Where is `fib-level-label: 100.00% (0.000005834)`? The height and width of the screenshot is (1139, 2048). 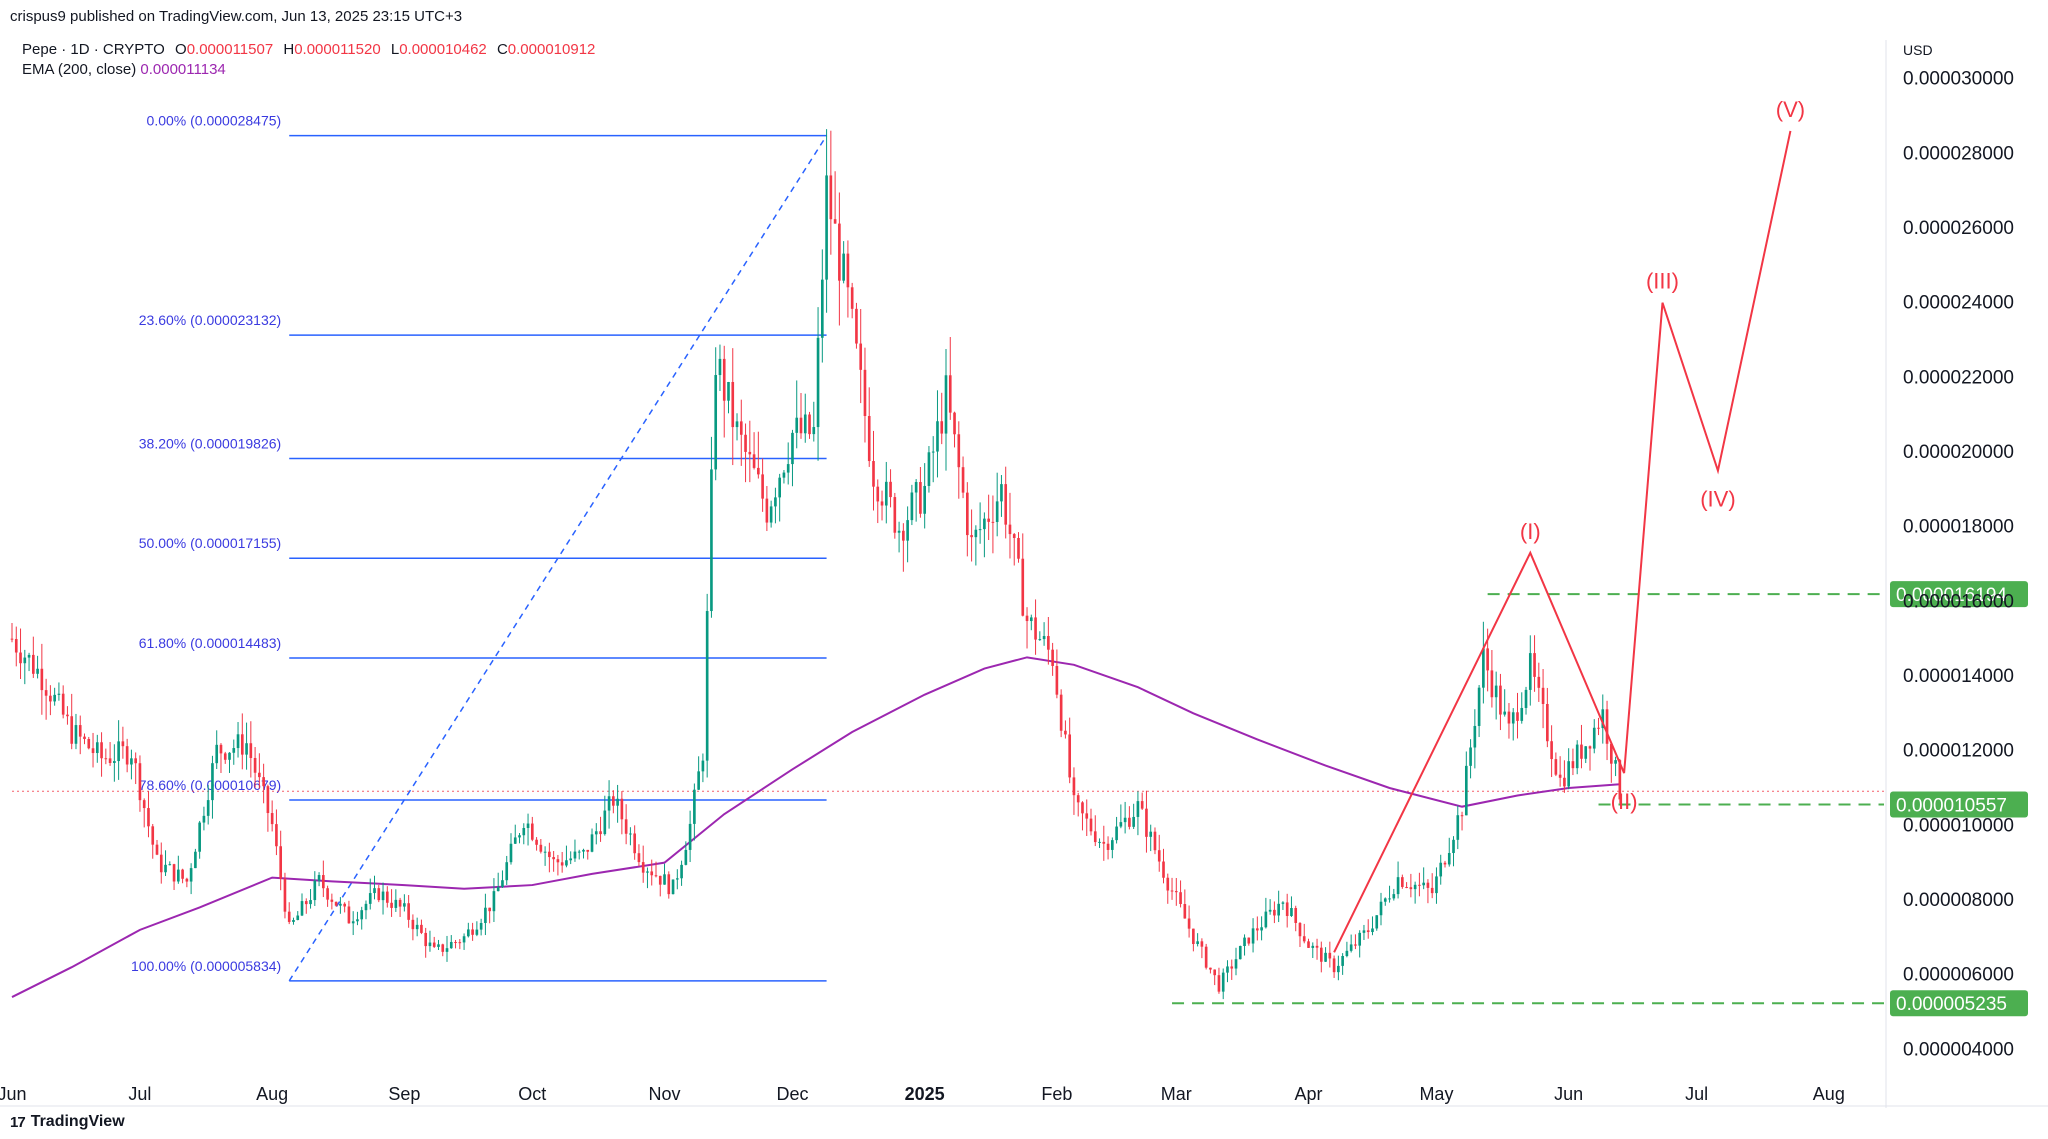
fib-level-label: 100.00% (0.000005834) is located at coordinates (206, 966).